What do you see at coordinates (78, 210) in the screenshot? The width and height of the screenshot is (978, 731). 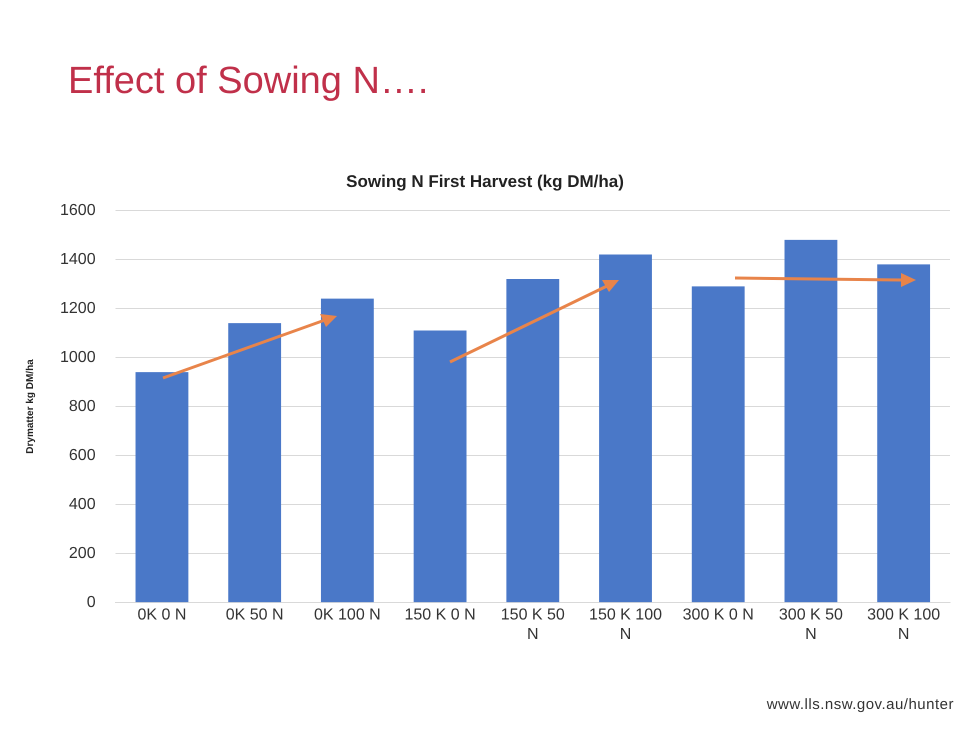 I see `y-tick-label: 1600` at bounding box center [78, 210].